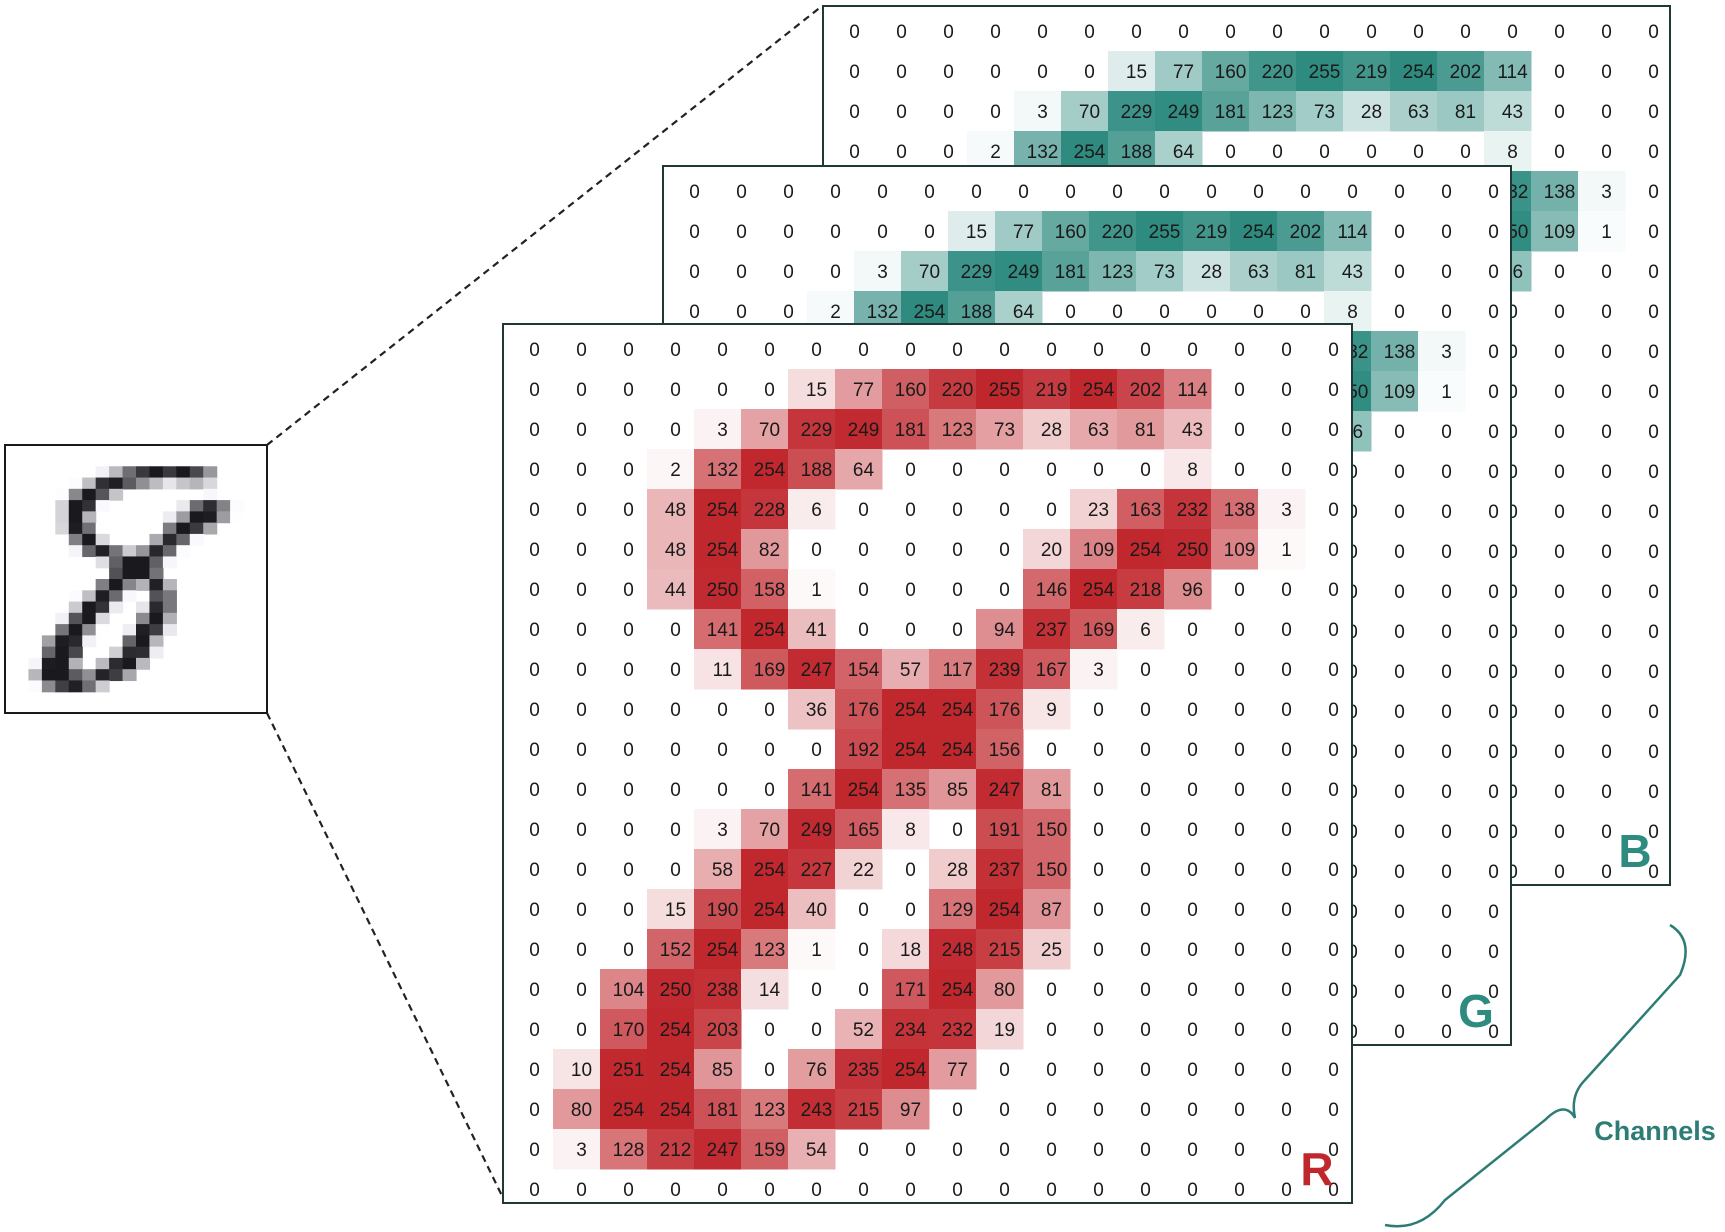 The height and width of the screenshot is (1232, 1725). What do you see at coordinates (816, 710) in the screenshot?
I see `pixel-value: 36` at bounding box center [816, 710].